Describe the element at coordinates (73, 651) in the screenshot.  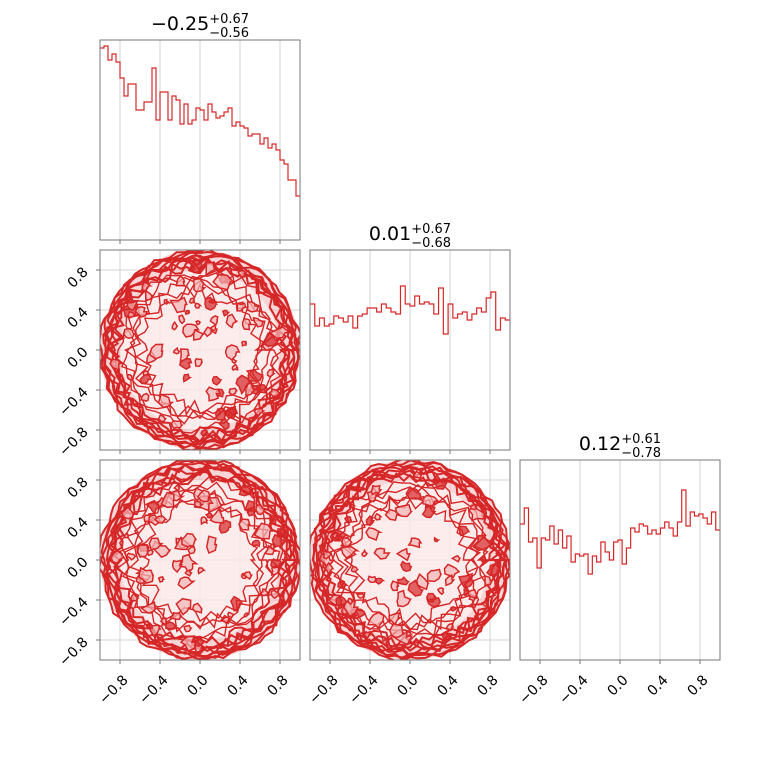
I see `y-tick-label: −0.8` at that location.